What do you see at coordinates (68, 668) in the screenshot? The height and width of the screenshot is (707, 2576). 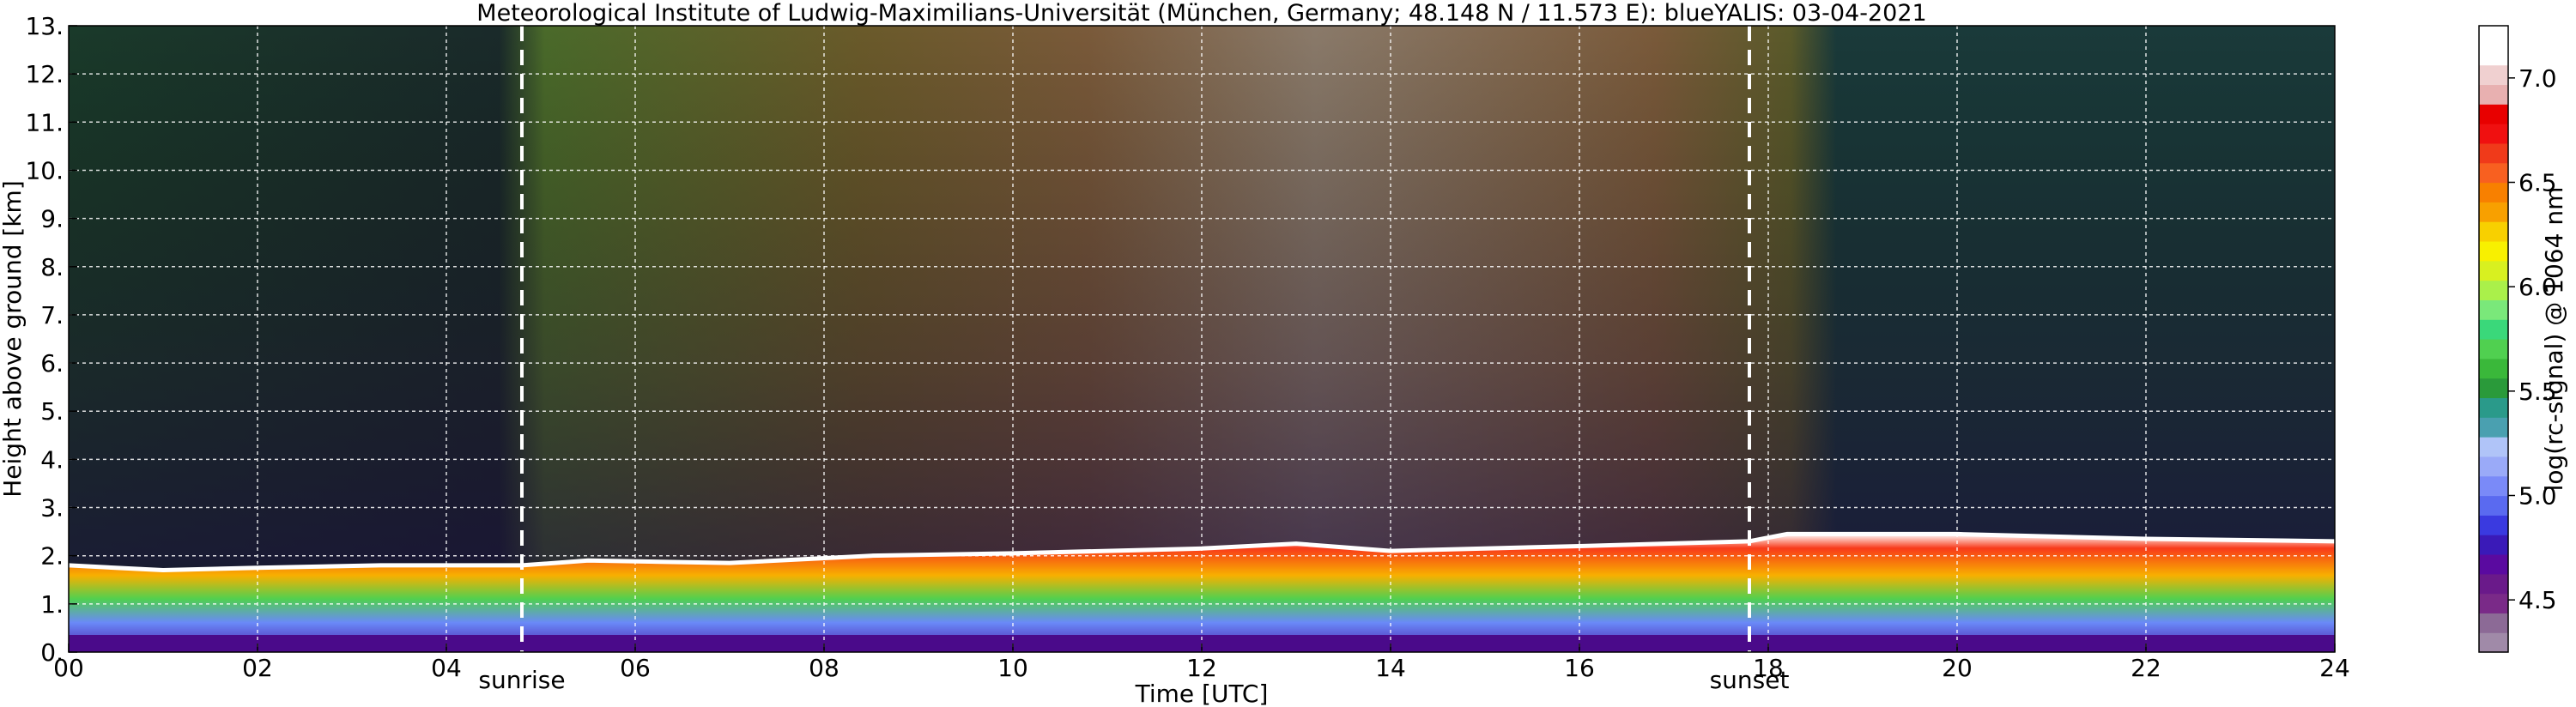 I see `x-tick-label: 00` at bounding box center [68, 668].